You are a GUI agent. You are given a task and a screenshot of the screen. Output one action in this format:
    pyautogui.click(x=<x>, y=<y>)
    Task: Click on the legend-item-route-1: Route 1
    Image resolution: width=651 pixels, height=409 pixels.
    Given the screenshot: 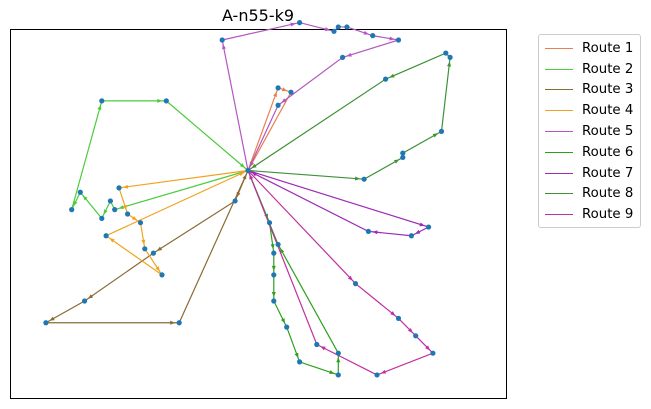 What is the action you would take?
    pyautogui.click(x=589, y=48)
    